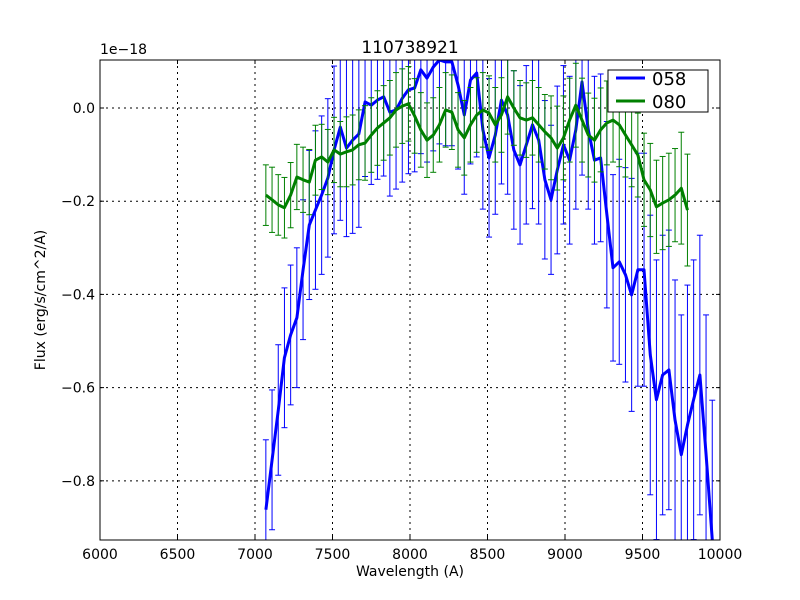 This screenshot has height=600, width=800. I want to click on legend-label-080: 080, so click(669, 102).